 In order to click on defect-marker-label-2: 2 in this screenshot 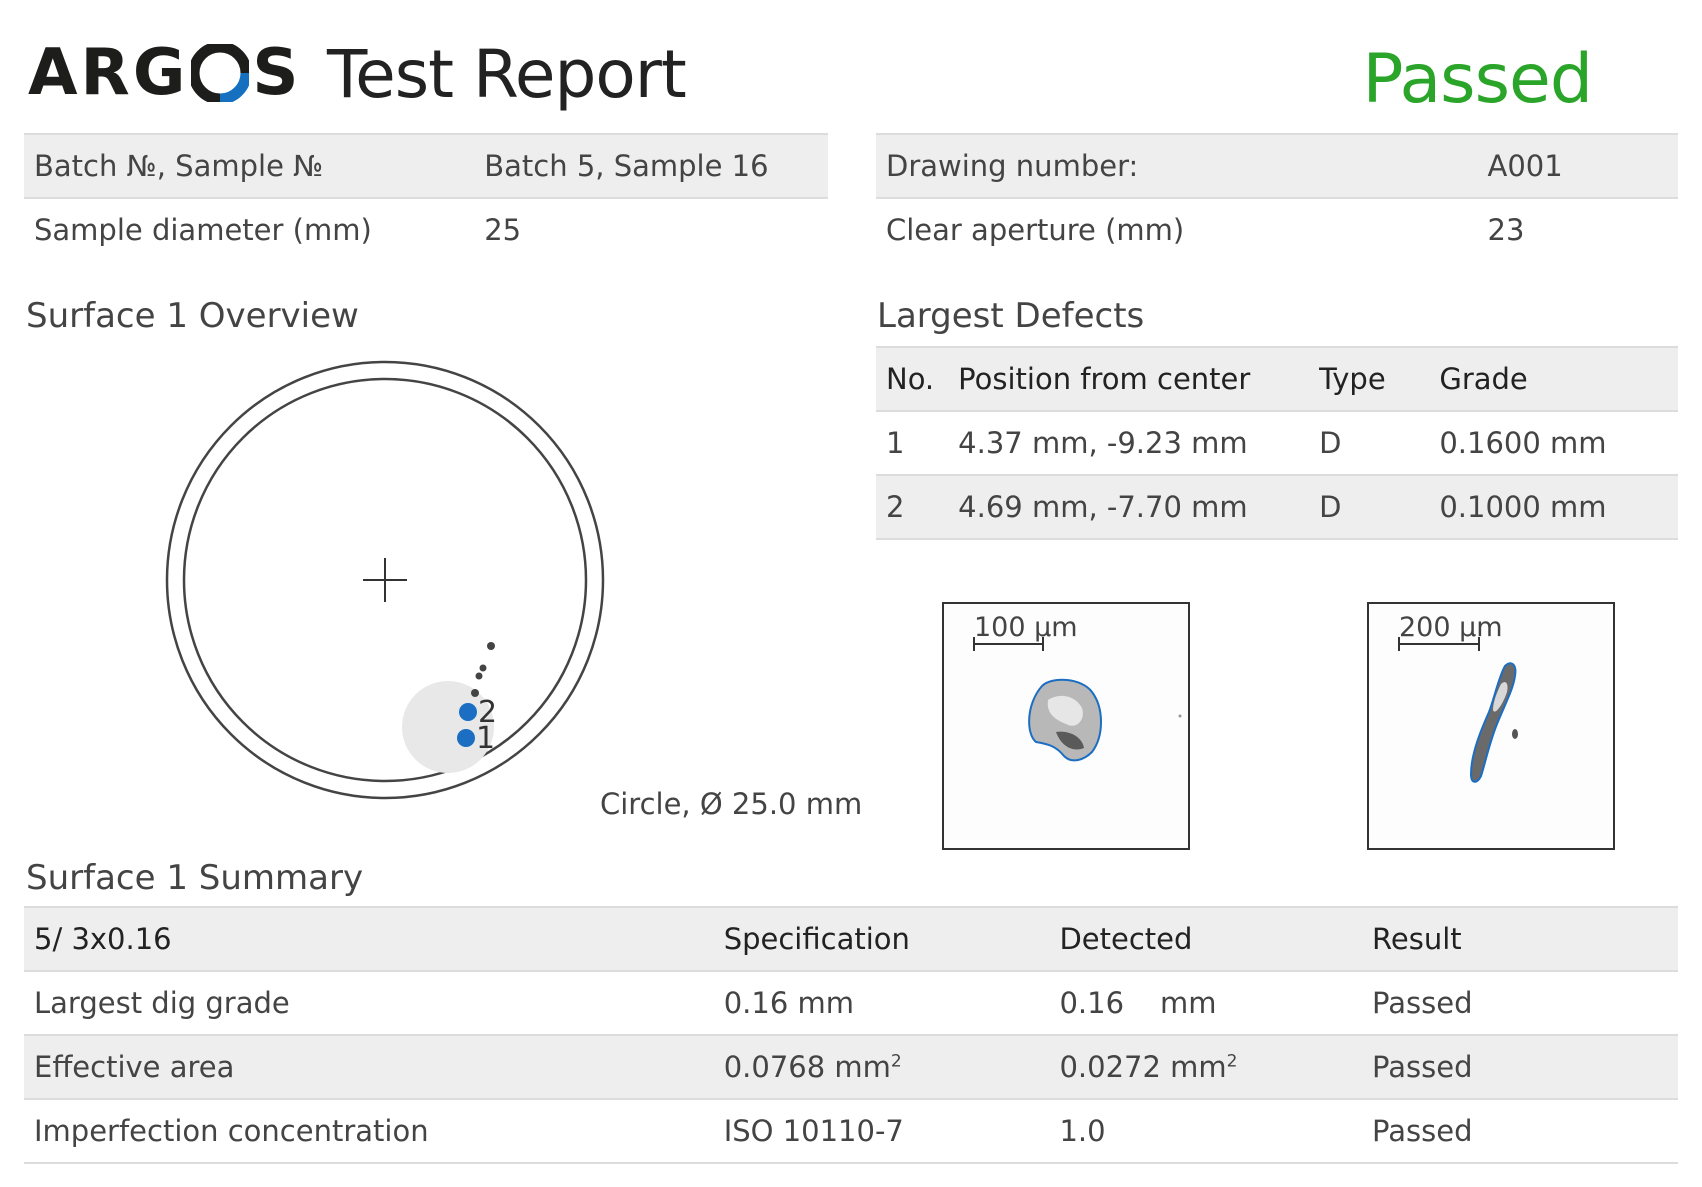, I will do `click(487, 712)`.